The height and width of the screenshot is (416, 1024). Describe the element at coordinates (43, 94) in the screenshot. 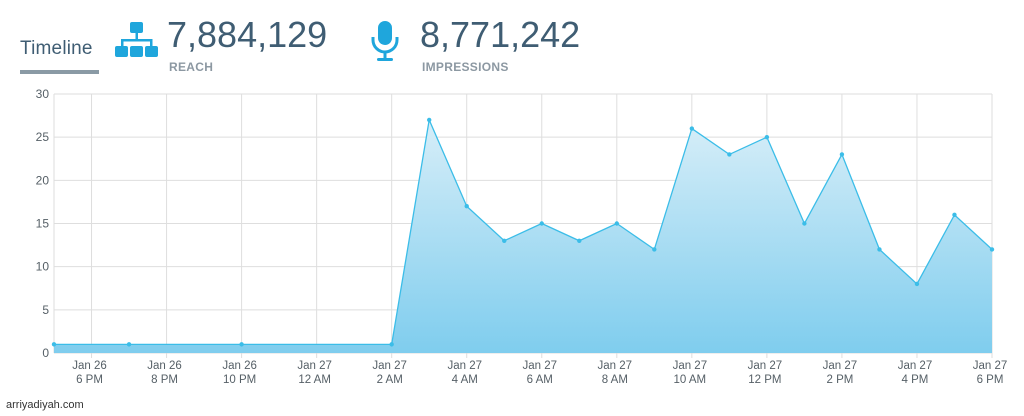

I see `y-tick-label: 30` at that location.